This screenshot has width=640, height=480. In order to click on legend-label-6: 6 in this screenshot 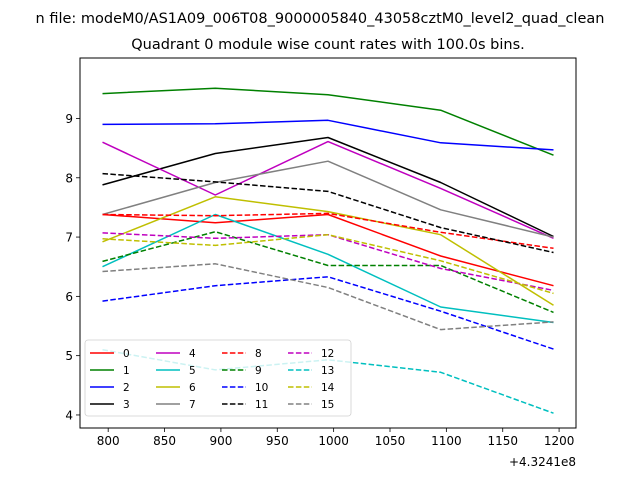, I will do `click(192, 388)`.